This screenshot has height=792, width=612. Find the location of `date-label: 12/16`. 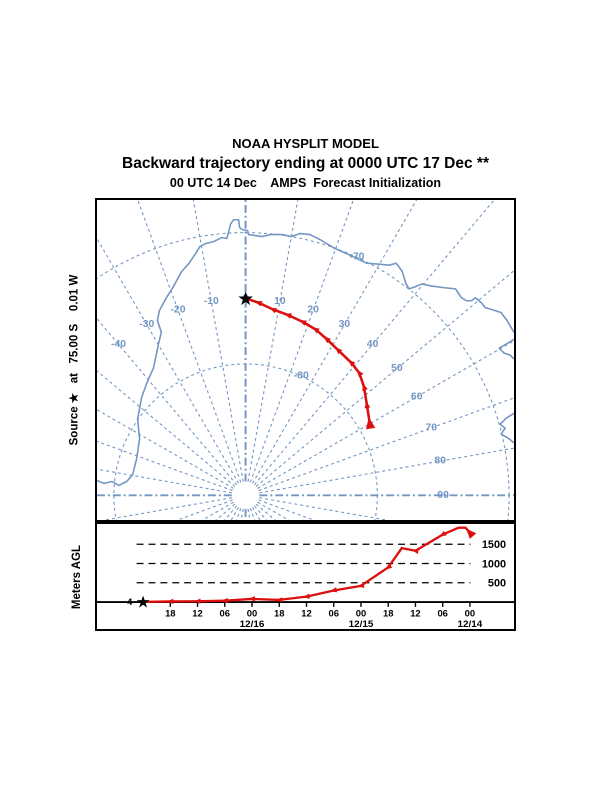

date-label: 12/16 is located at coordinates (252, 624).